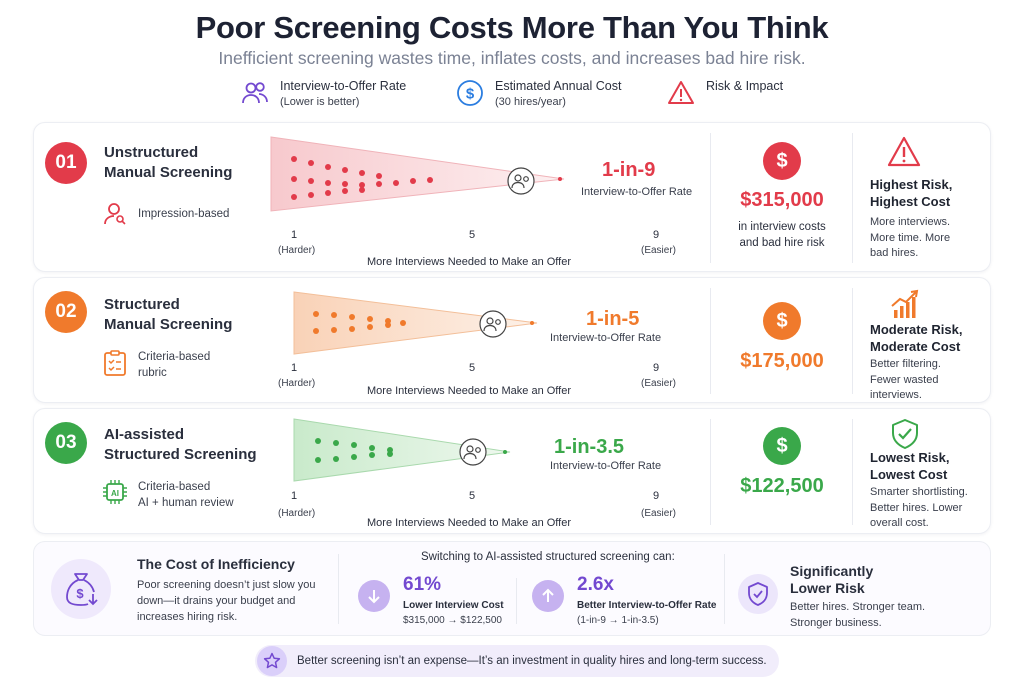 The image size is (1024, 683). Describe the element at coordinates (916, 338) in the screenshot. I see `risk-title: Moderate Risk, Moderate Cost` at that location.